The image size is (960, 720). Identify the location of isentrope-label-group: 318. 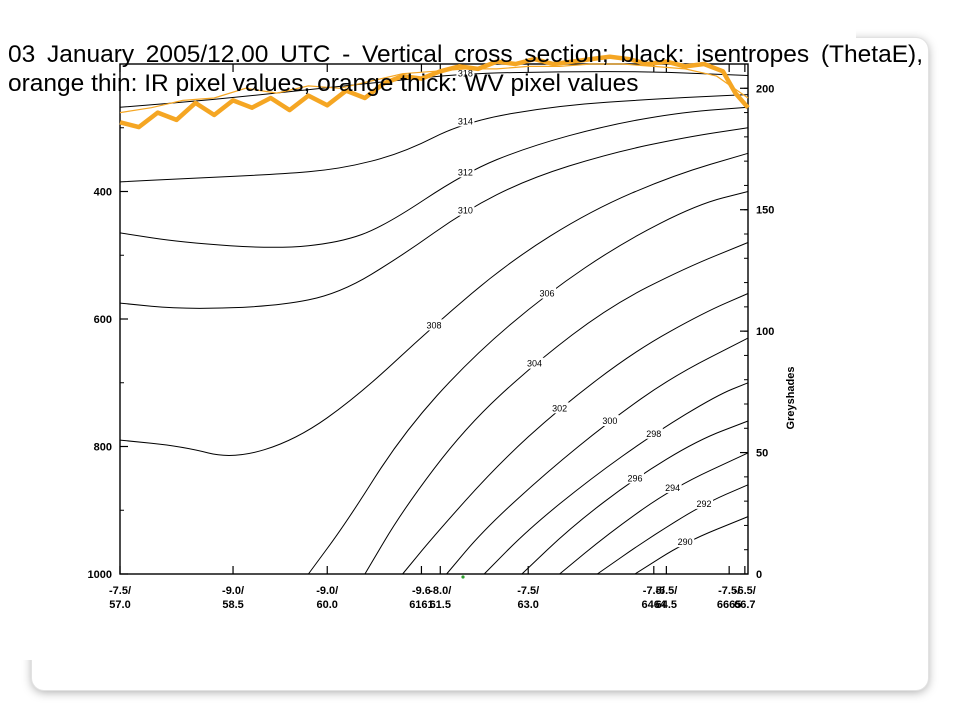
(465, 73).